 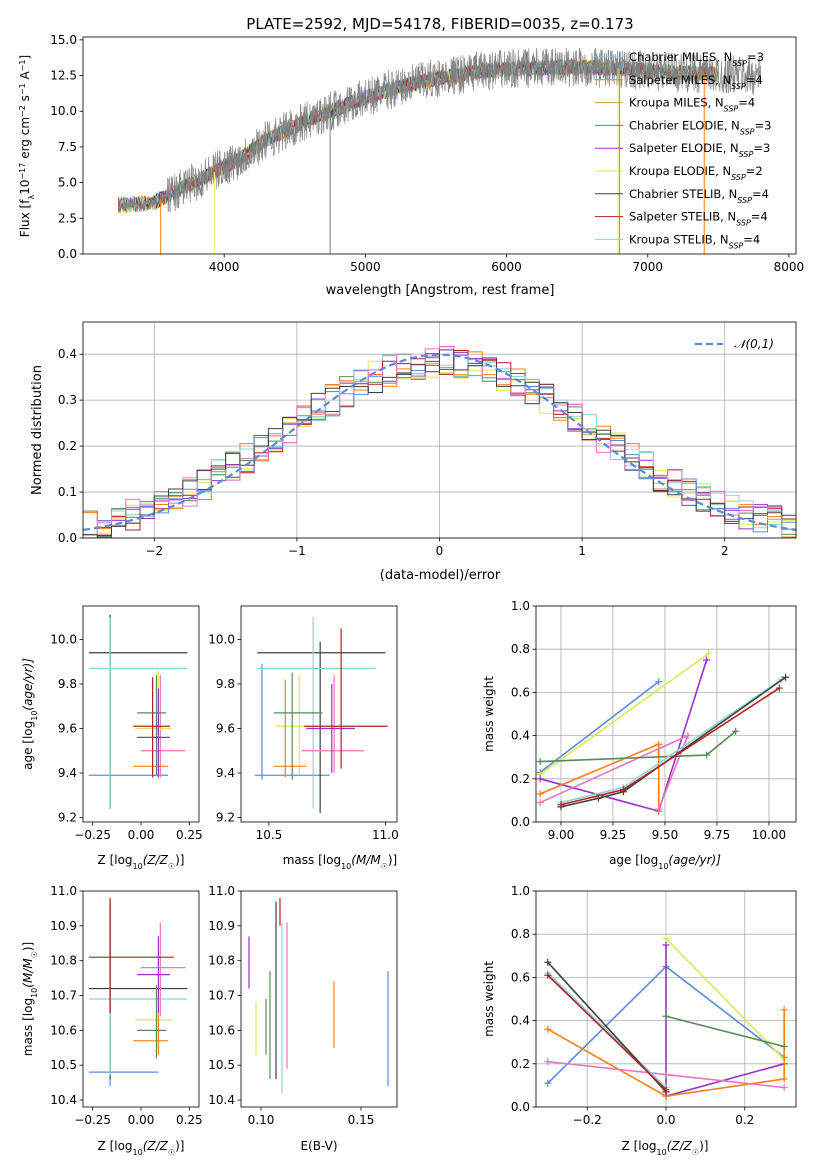 I want to click on x-axis-label-part: (age/yr)], so click(x=694, y=860).